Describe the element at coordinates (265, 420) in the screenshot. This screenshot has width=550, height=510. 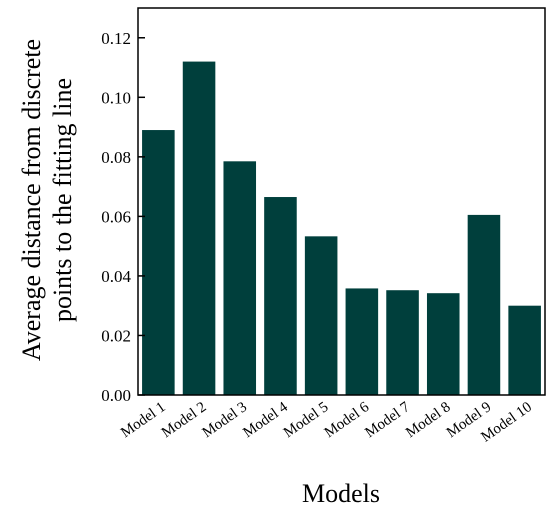
I see `x-tick-label: Model 4` at that location.